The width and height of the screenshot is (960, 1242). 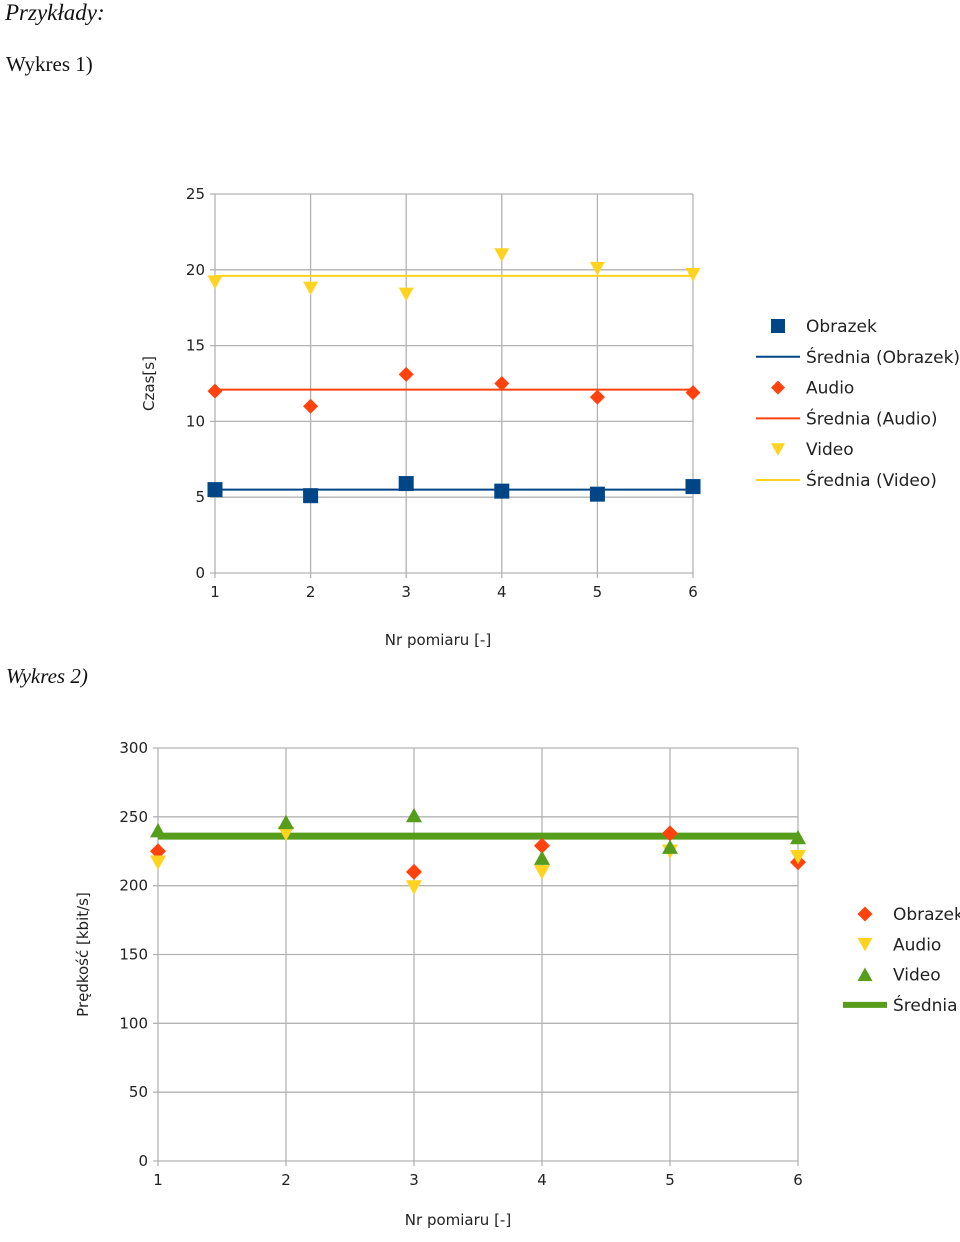 What do you see at coordinates (195, 346) in the screenshot?
I see `y-tick-label: 15` at bounding box center [195, 346].